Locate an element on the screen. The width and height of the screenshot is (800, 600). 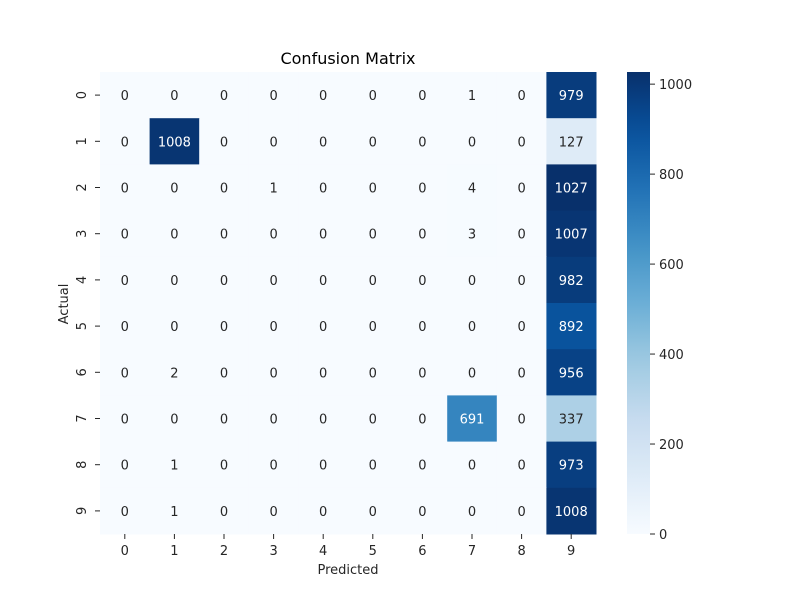
x-tick-label: 0 is located at coordinates (125, 551).